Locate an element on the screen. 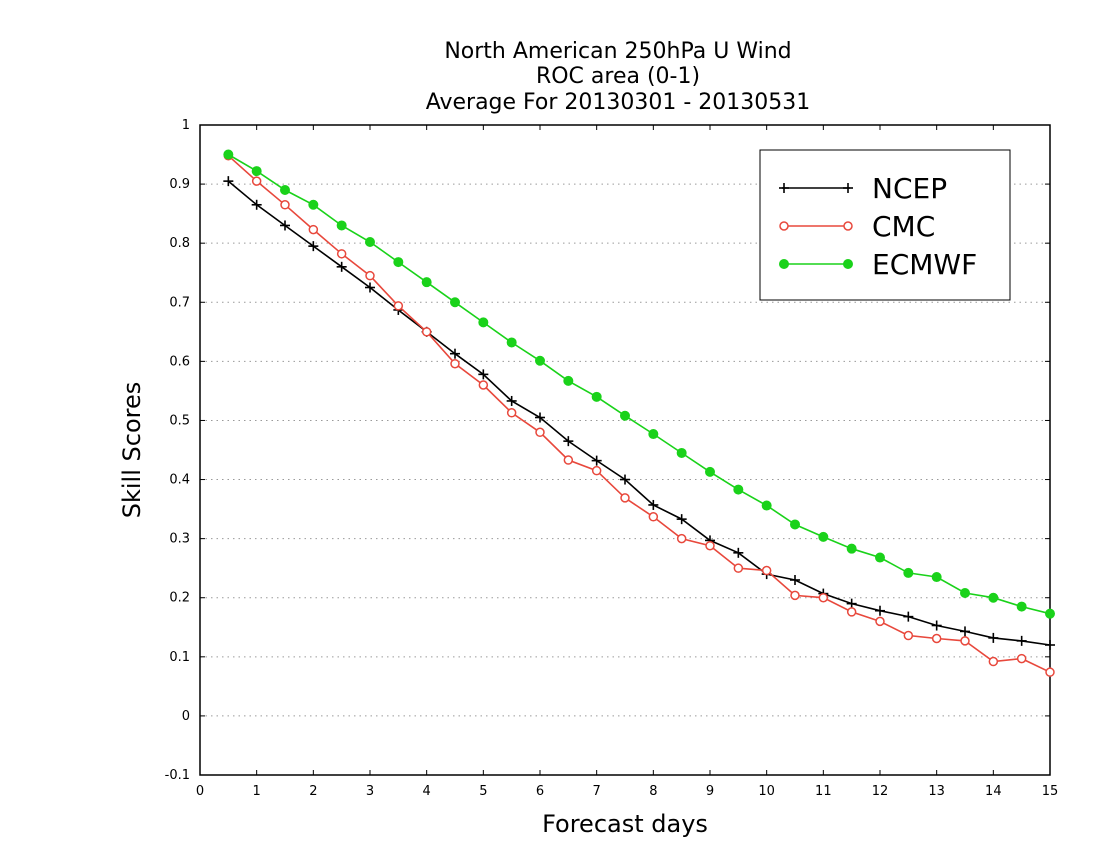 The height and width of the screenshot is (850, 1100). x-tick-label: 3 is located at coordinates (370, 791).